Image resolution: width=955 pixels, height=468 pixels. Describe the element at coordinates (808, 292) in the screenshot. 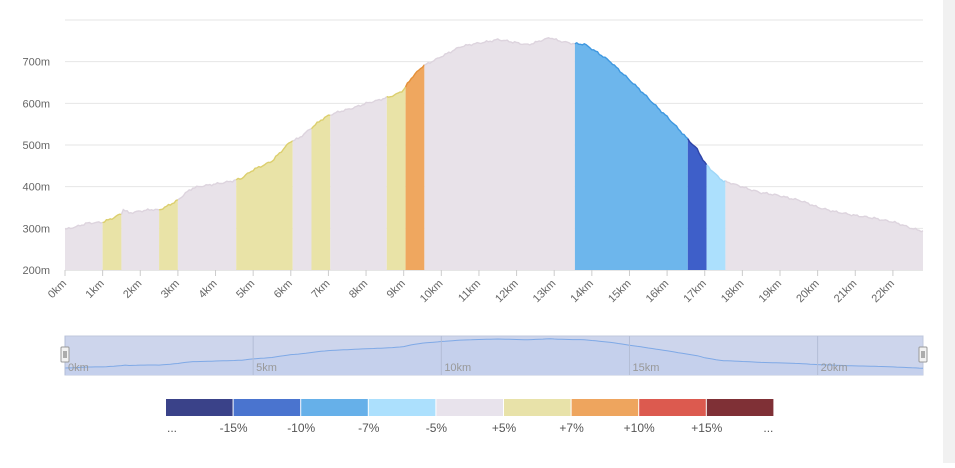

I see `x-tick-label: 20km` at that location.